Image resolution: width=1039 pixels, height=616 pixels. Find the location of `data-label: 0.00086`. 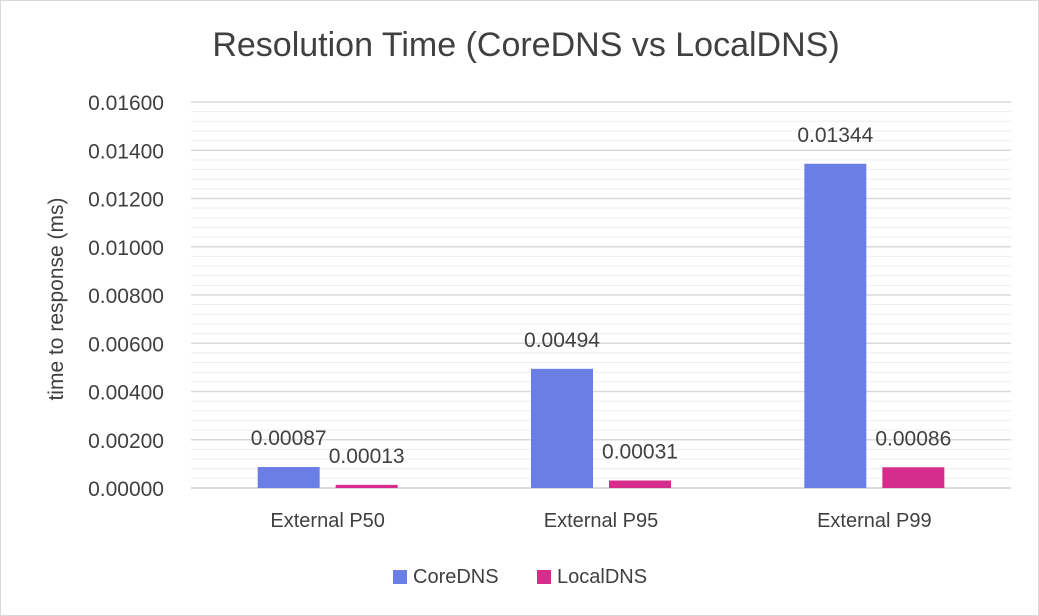

data-label: 0.00086 is located at coordinates (913, 438).